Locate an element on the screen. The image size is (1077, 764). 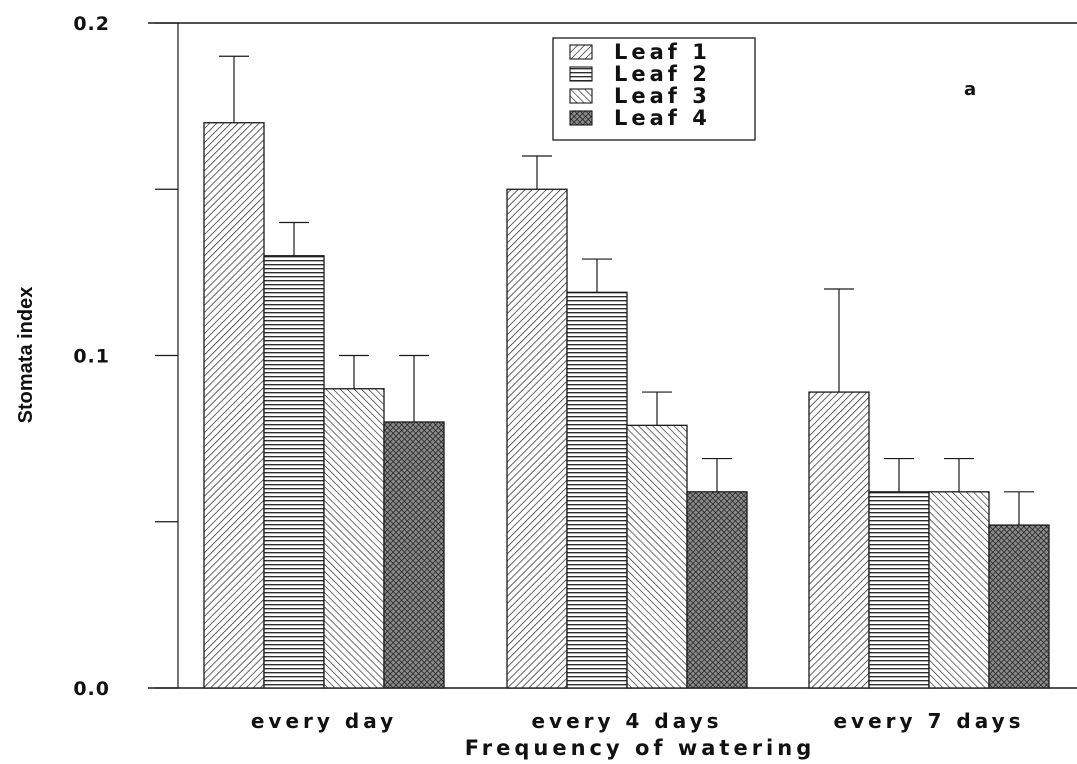
x-axis-categories: every day every 4 days every 7 days is located at coordinates (637, 721).